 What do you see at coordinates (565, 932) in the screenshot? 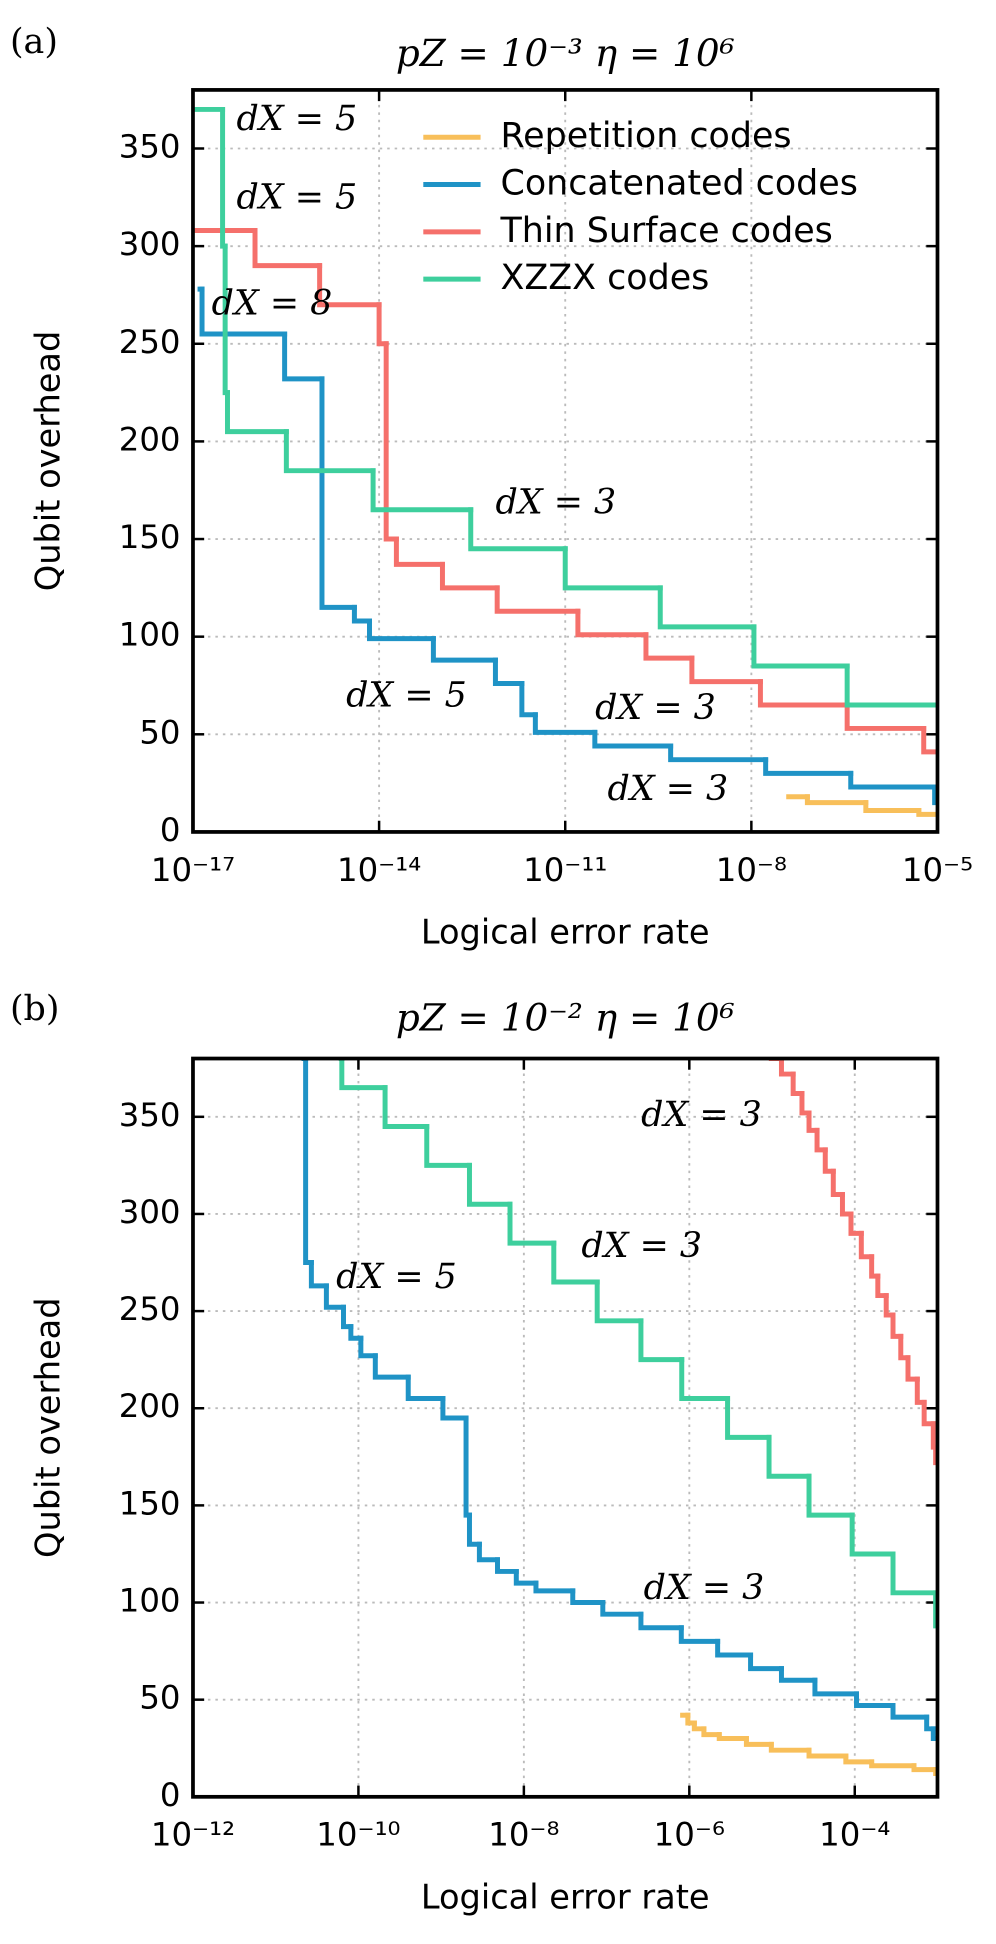
I see `x-axis-label: Logical error rate` at bounding box center [565, 932].